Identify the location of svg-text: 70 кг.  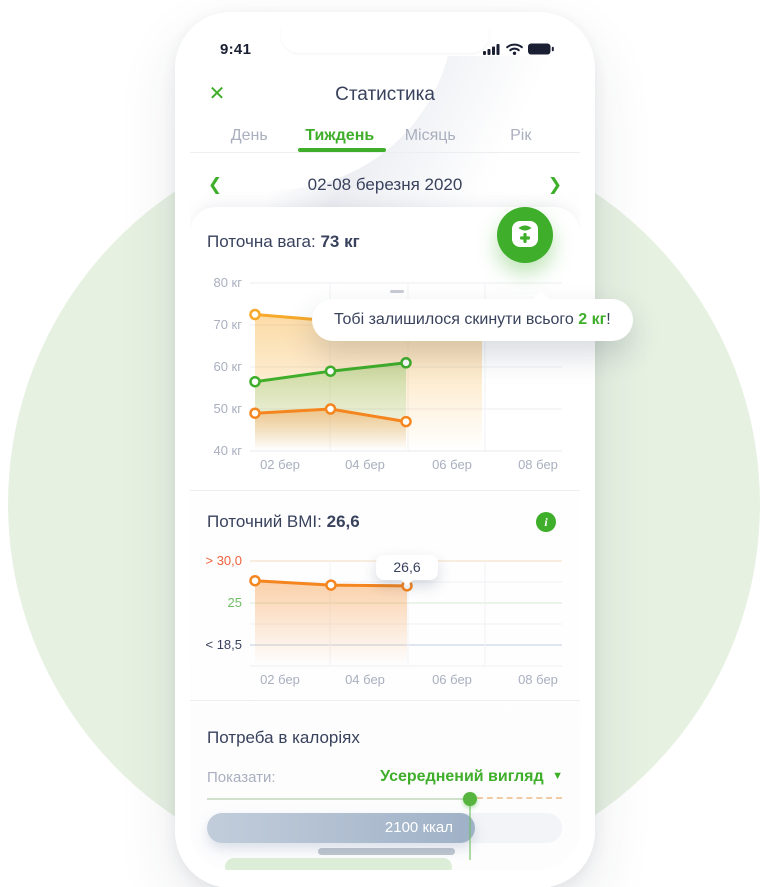
(227, 324).